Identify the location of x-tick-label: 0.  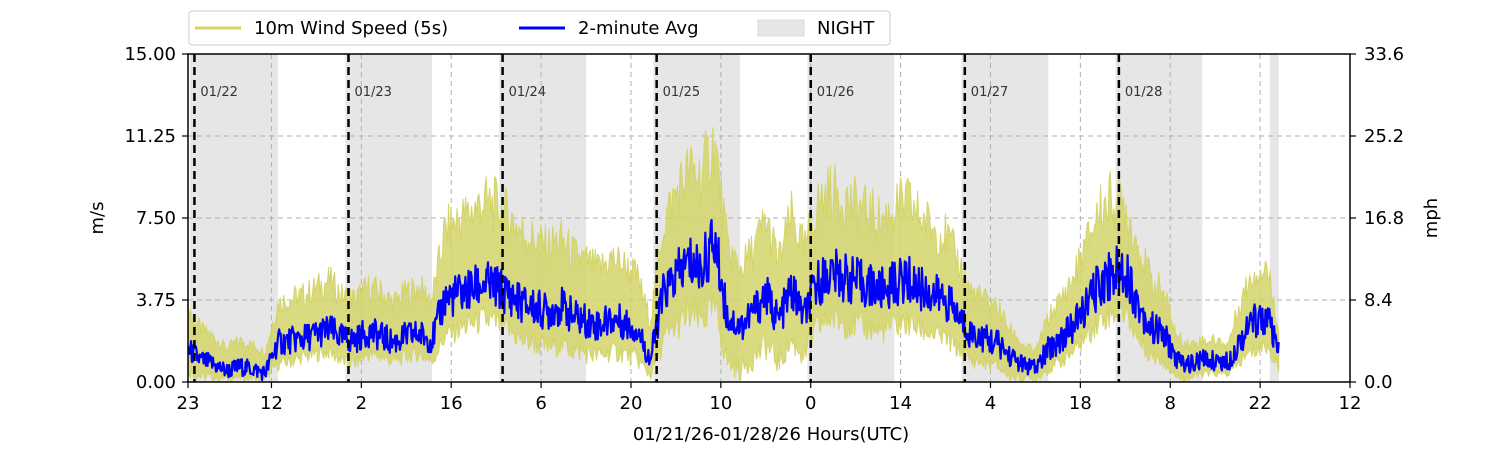
(810, 403).